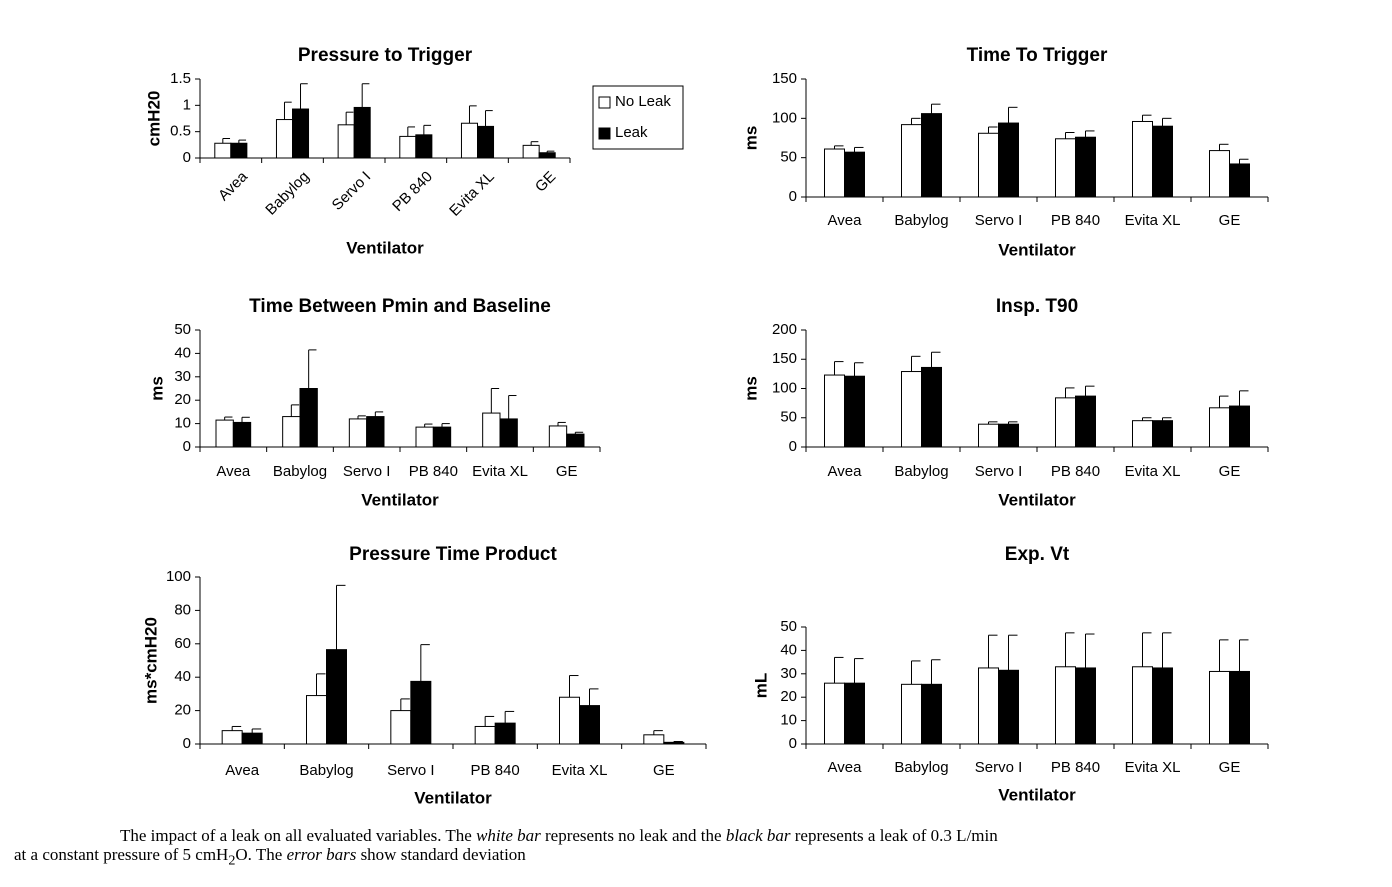  What do you see at coordinates (604, 133) in the screenshot?
I see `legend-swatch-leak` at bounding box center [604, 133].